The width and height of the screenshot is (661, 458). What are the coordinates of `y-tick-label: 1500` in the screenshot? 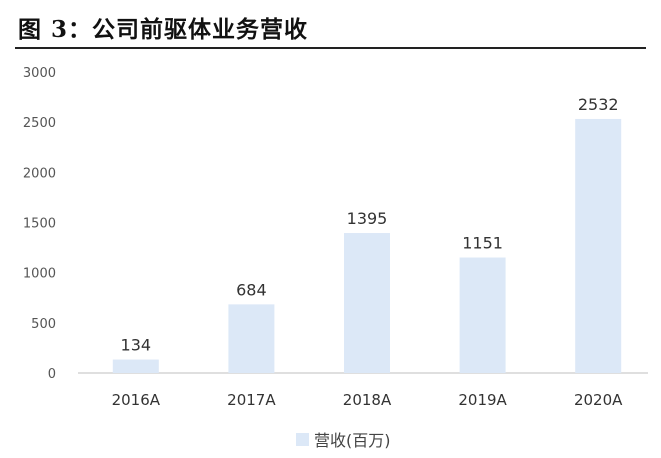 It's located at (39, 224).